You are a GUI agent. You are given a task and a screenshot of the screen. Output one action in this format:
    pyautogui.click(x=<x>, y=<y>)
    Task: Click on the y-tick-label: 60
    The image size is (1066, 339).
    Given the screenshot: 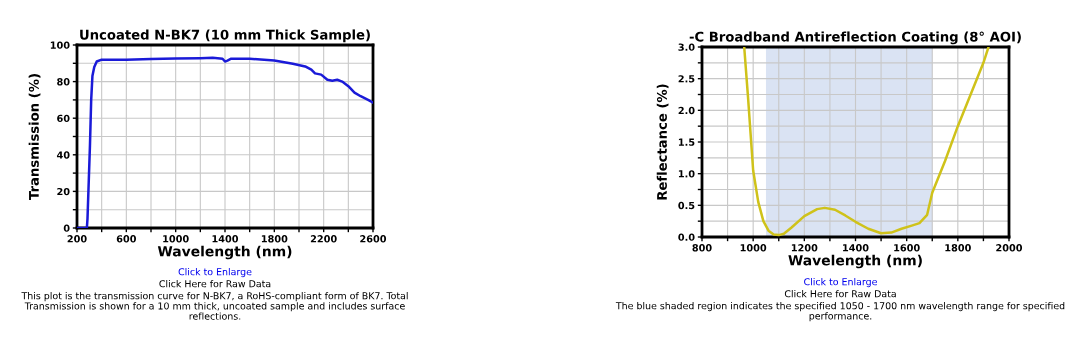 What is the action you would take?
    pyautogui.click(x=63, y=118)
    